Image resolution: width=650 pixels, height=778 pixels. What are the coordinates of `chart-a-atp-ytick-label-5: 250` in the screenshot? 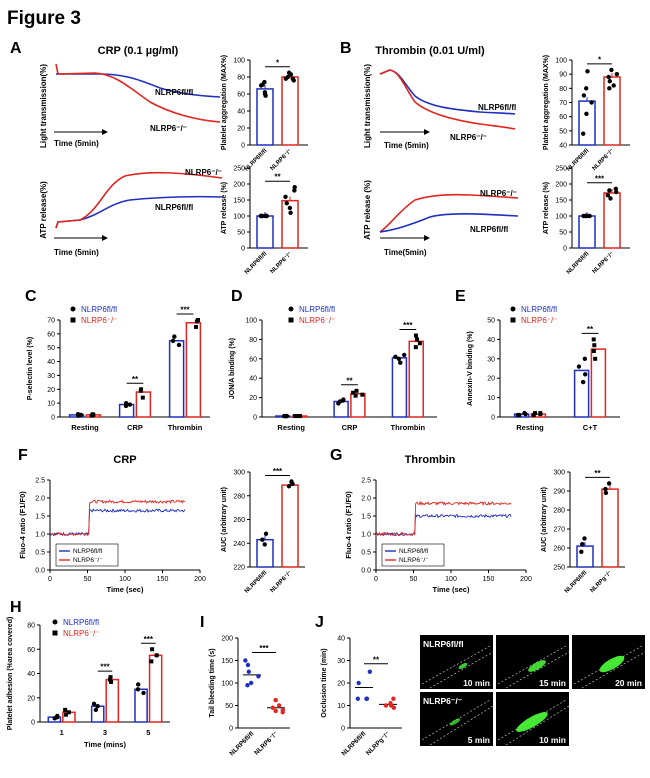 It's located at (239, 169).